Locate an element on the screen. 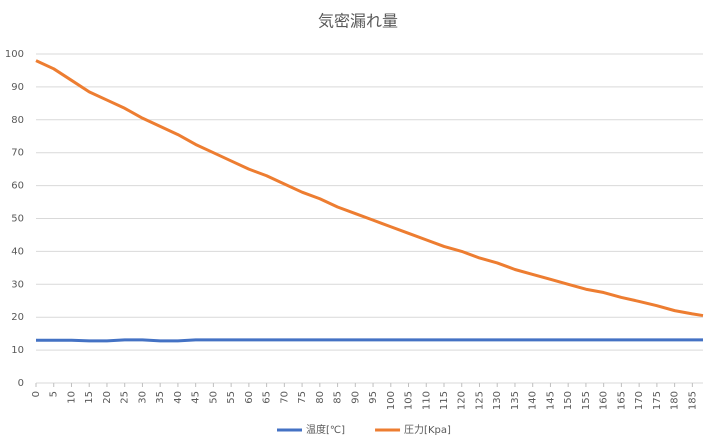  x-tick-label: 125 is located at coordinates (479, 400).